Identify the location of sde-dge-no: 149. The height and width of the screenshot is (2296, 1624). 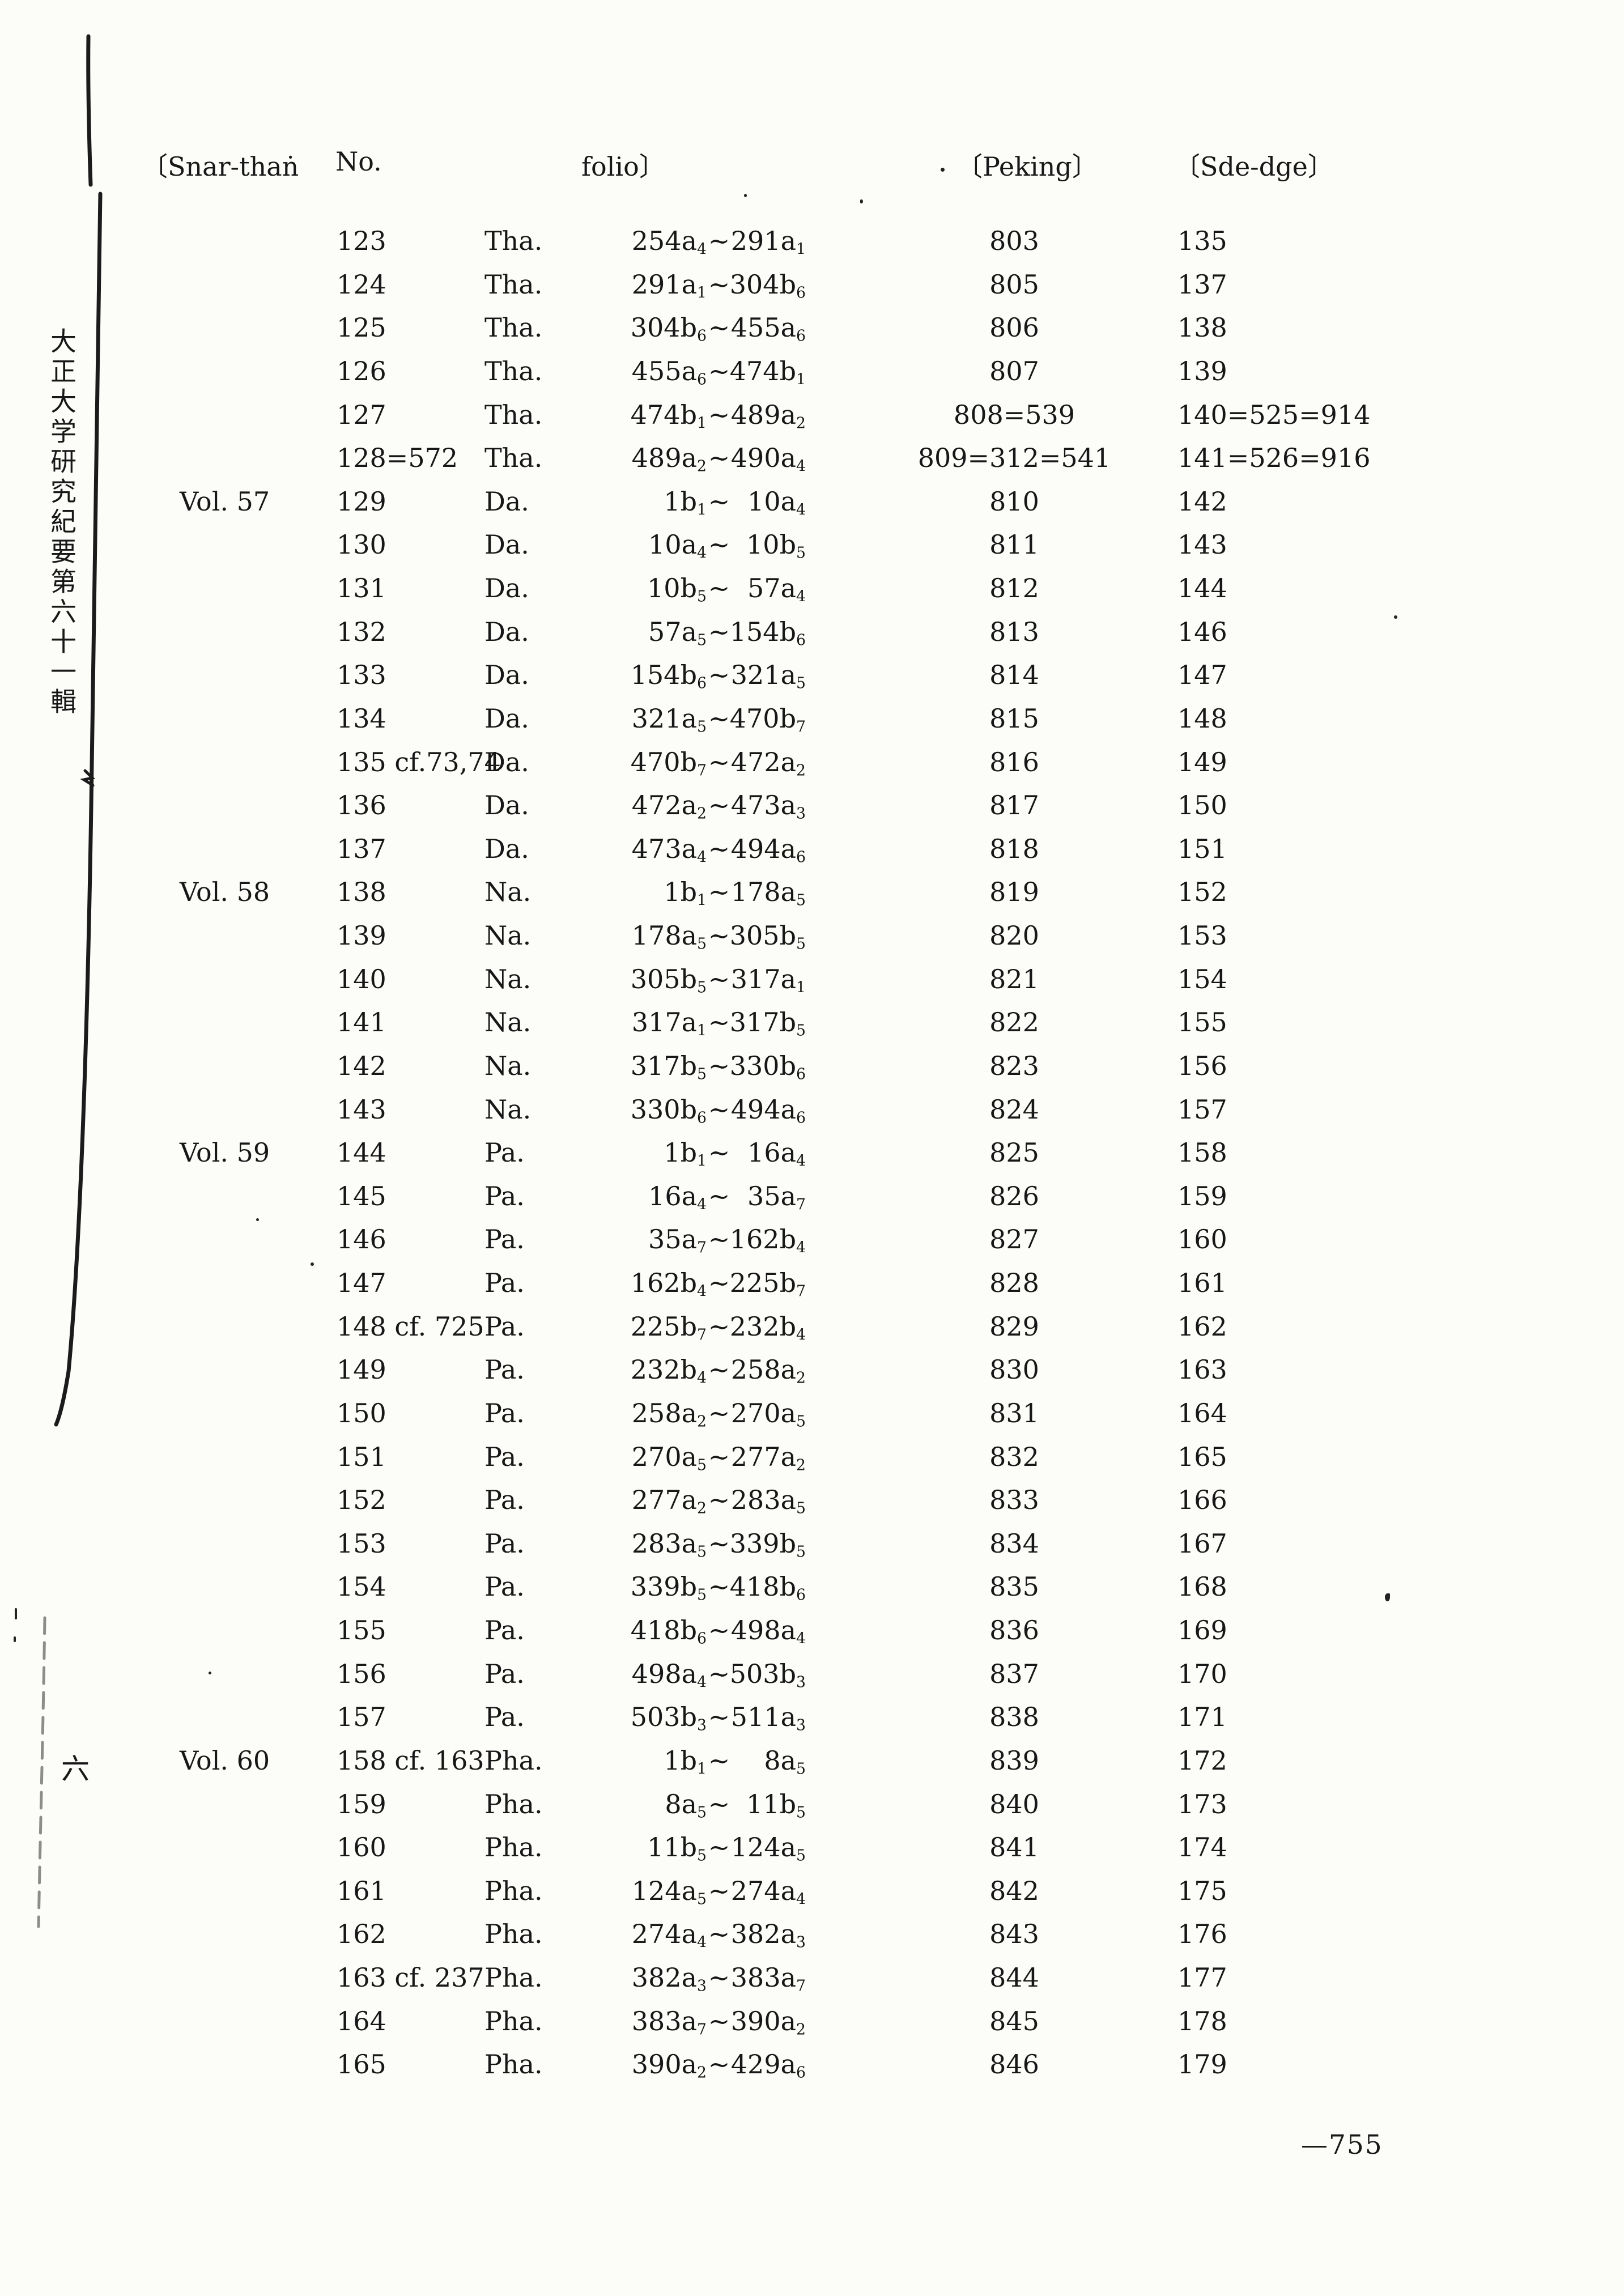
(1202, 761).